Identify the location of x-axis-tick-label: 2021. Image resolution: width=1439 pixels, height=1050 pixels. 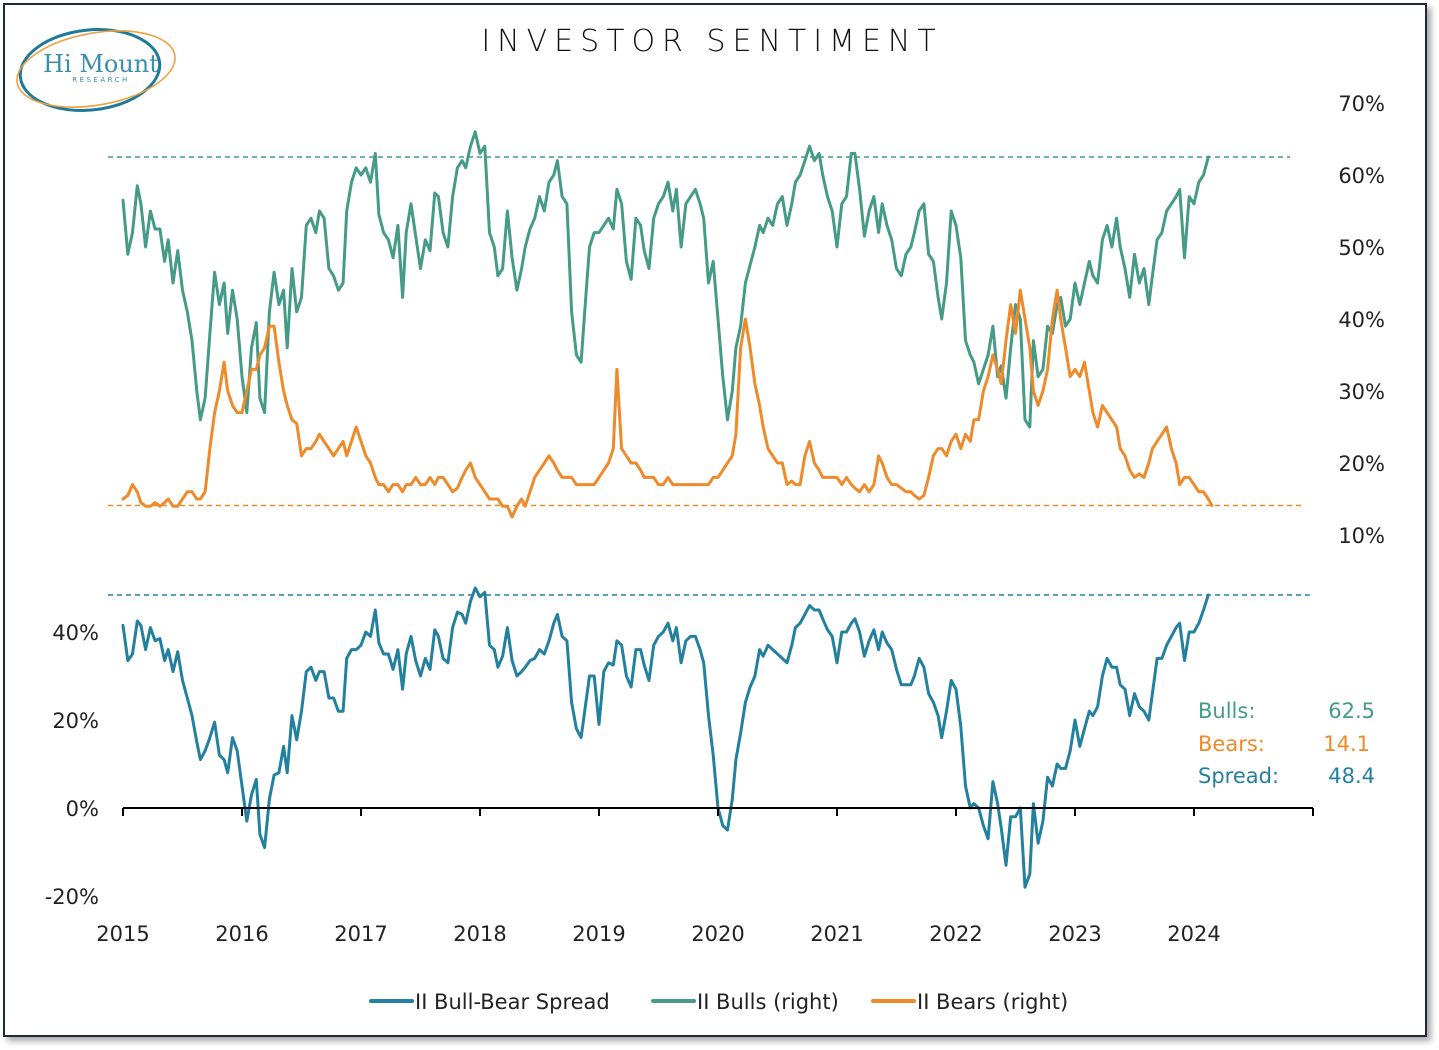
(836, 934).